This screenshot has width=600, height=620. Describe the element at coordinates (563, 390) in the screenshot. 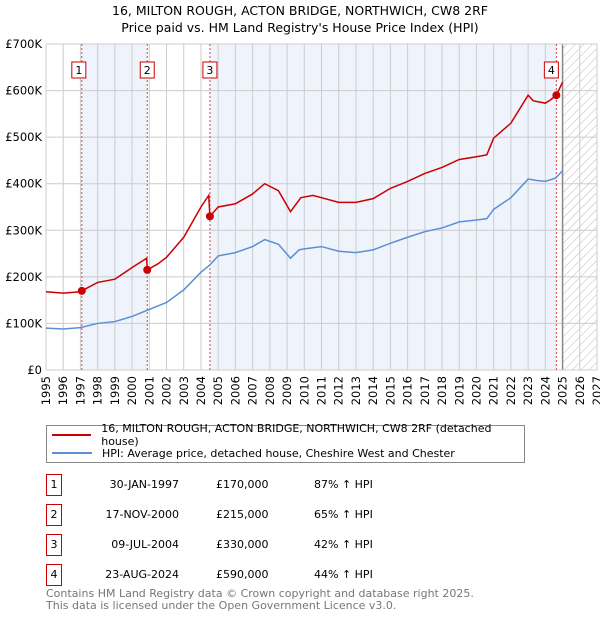

I see `x-tick-label: 2025` at that location.